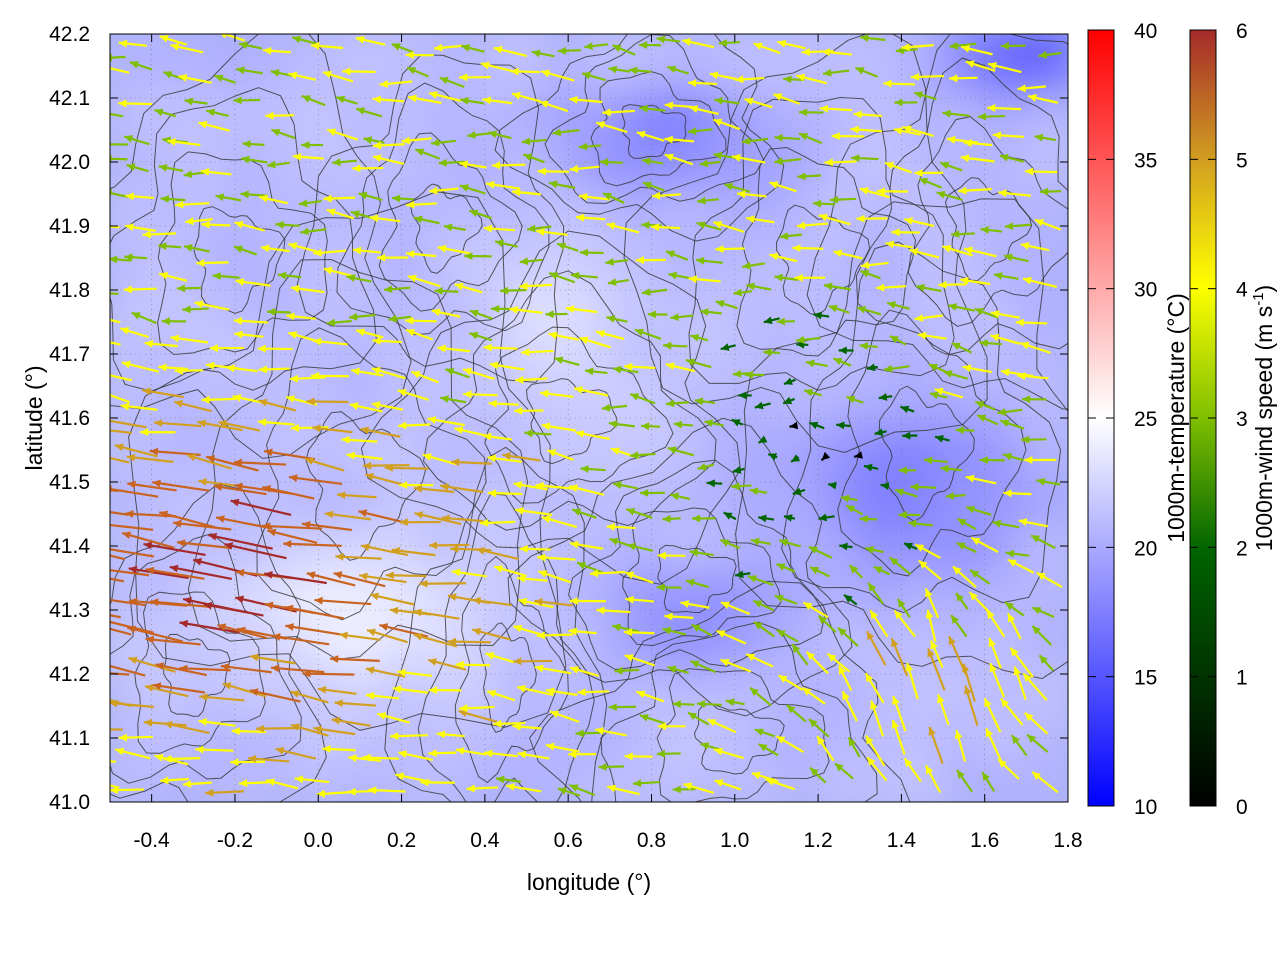  Describe the element at coordinates (1138, 419) in the screenshot. I see `temperature-colorbar: 10 15 20 25 30 35 40 1000m-temperature (°C)` at that location.